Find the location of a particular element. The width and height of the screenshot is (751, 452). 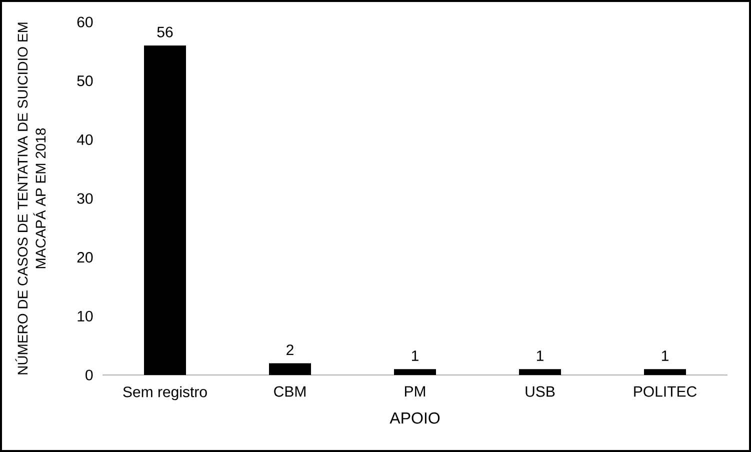

x-tick-label: CBM is located at coordinates (290, 391).